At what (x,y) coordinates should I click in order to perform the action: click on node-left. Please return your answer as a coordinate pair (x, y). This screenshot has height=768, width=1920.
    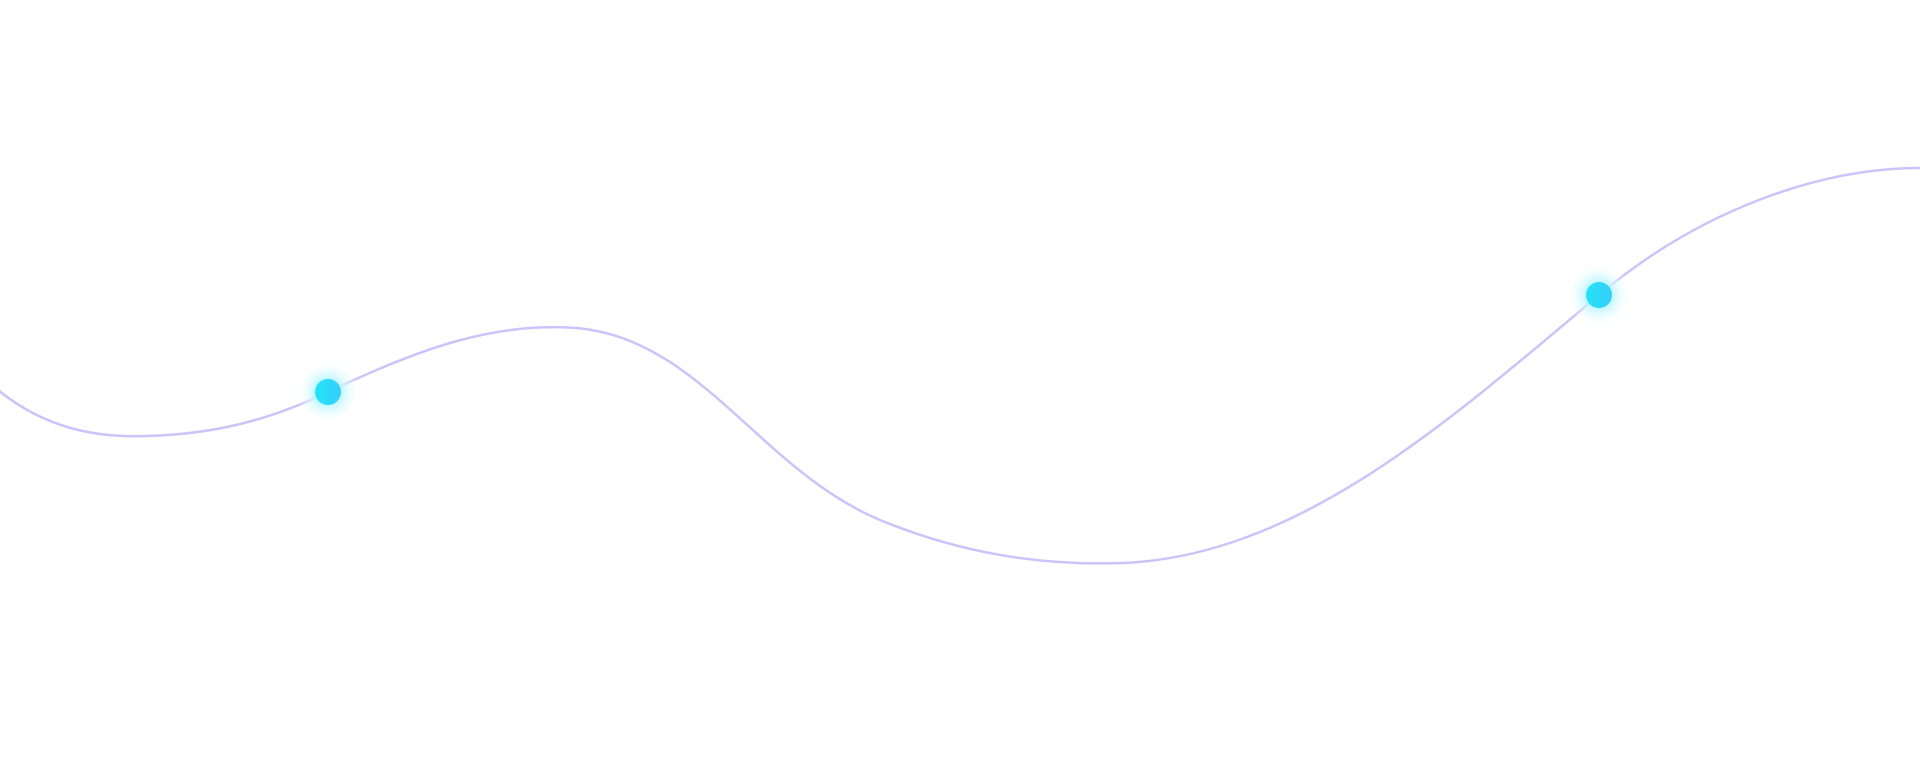
    Looking at the image, I should click on (328, 392).